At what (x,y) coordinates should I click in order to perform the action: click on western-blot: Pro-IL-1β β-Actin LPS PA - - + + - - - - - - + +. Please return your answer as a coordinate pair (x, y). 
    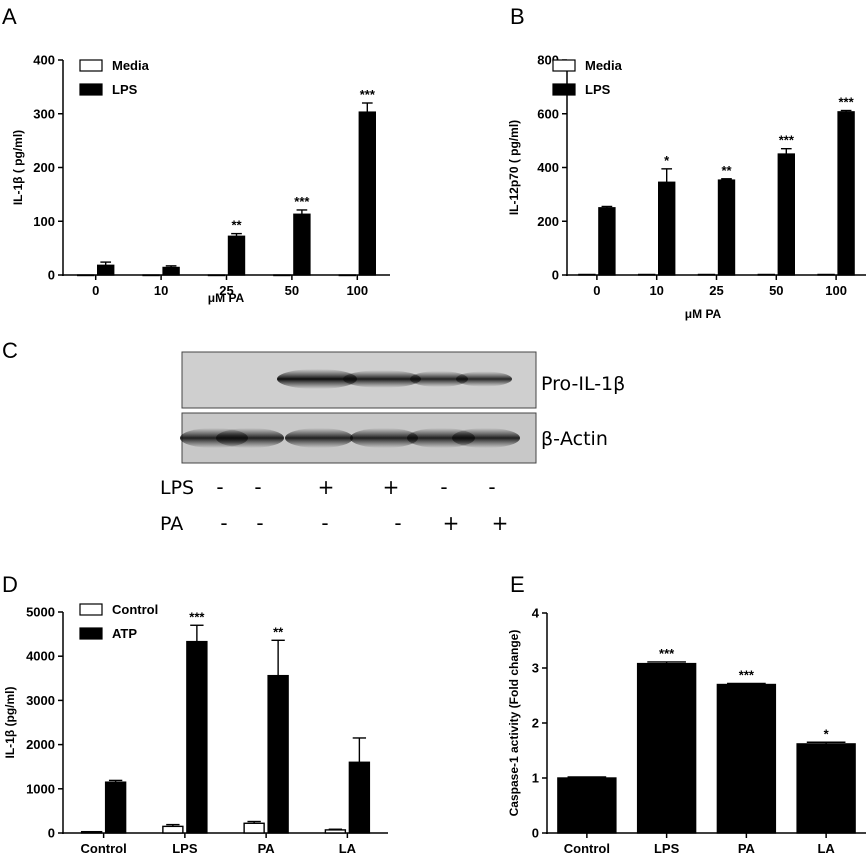
    Looking at the image, I should click on (392, 443).